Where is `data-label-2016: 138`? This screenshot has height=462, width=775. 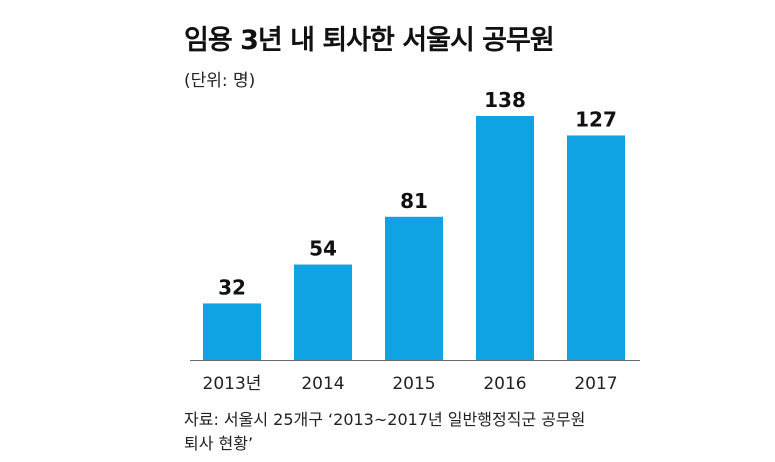
data-label-2016: 138 is located at coordinates (505, 100).